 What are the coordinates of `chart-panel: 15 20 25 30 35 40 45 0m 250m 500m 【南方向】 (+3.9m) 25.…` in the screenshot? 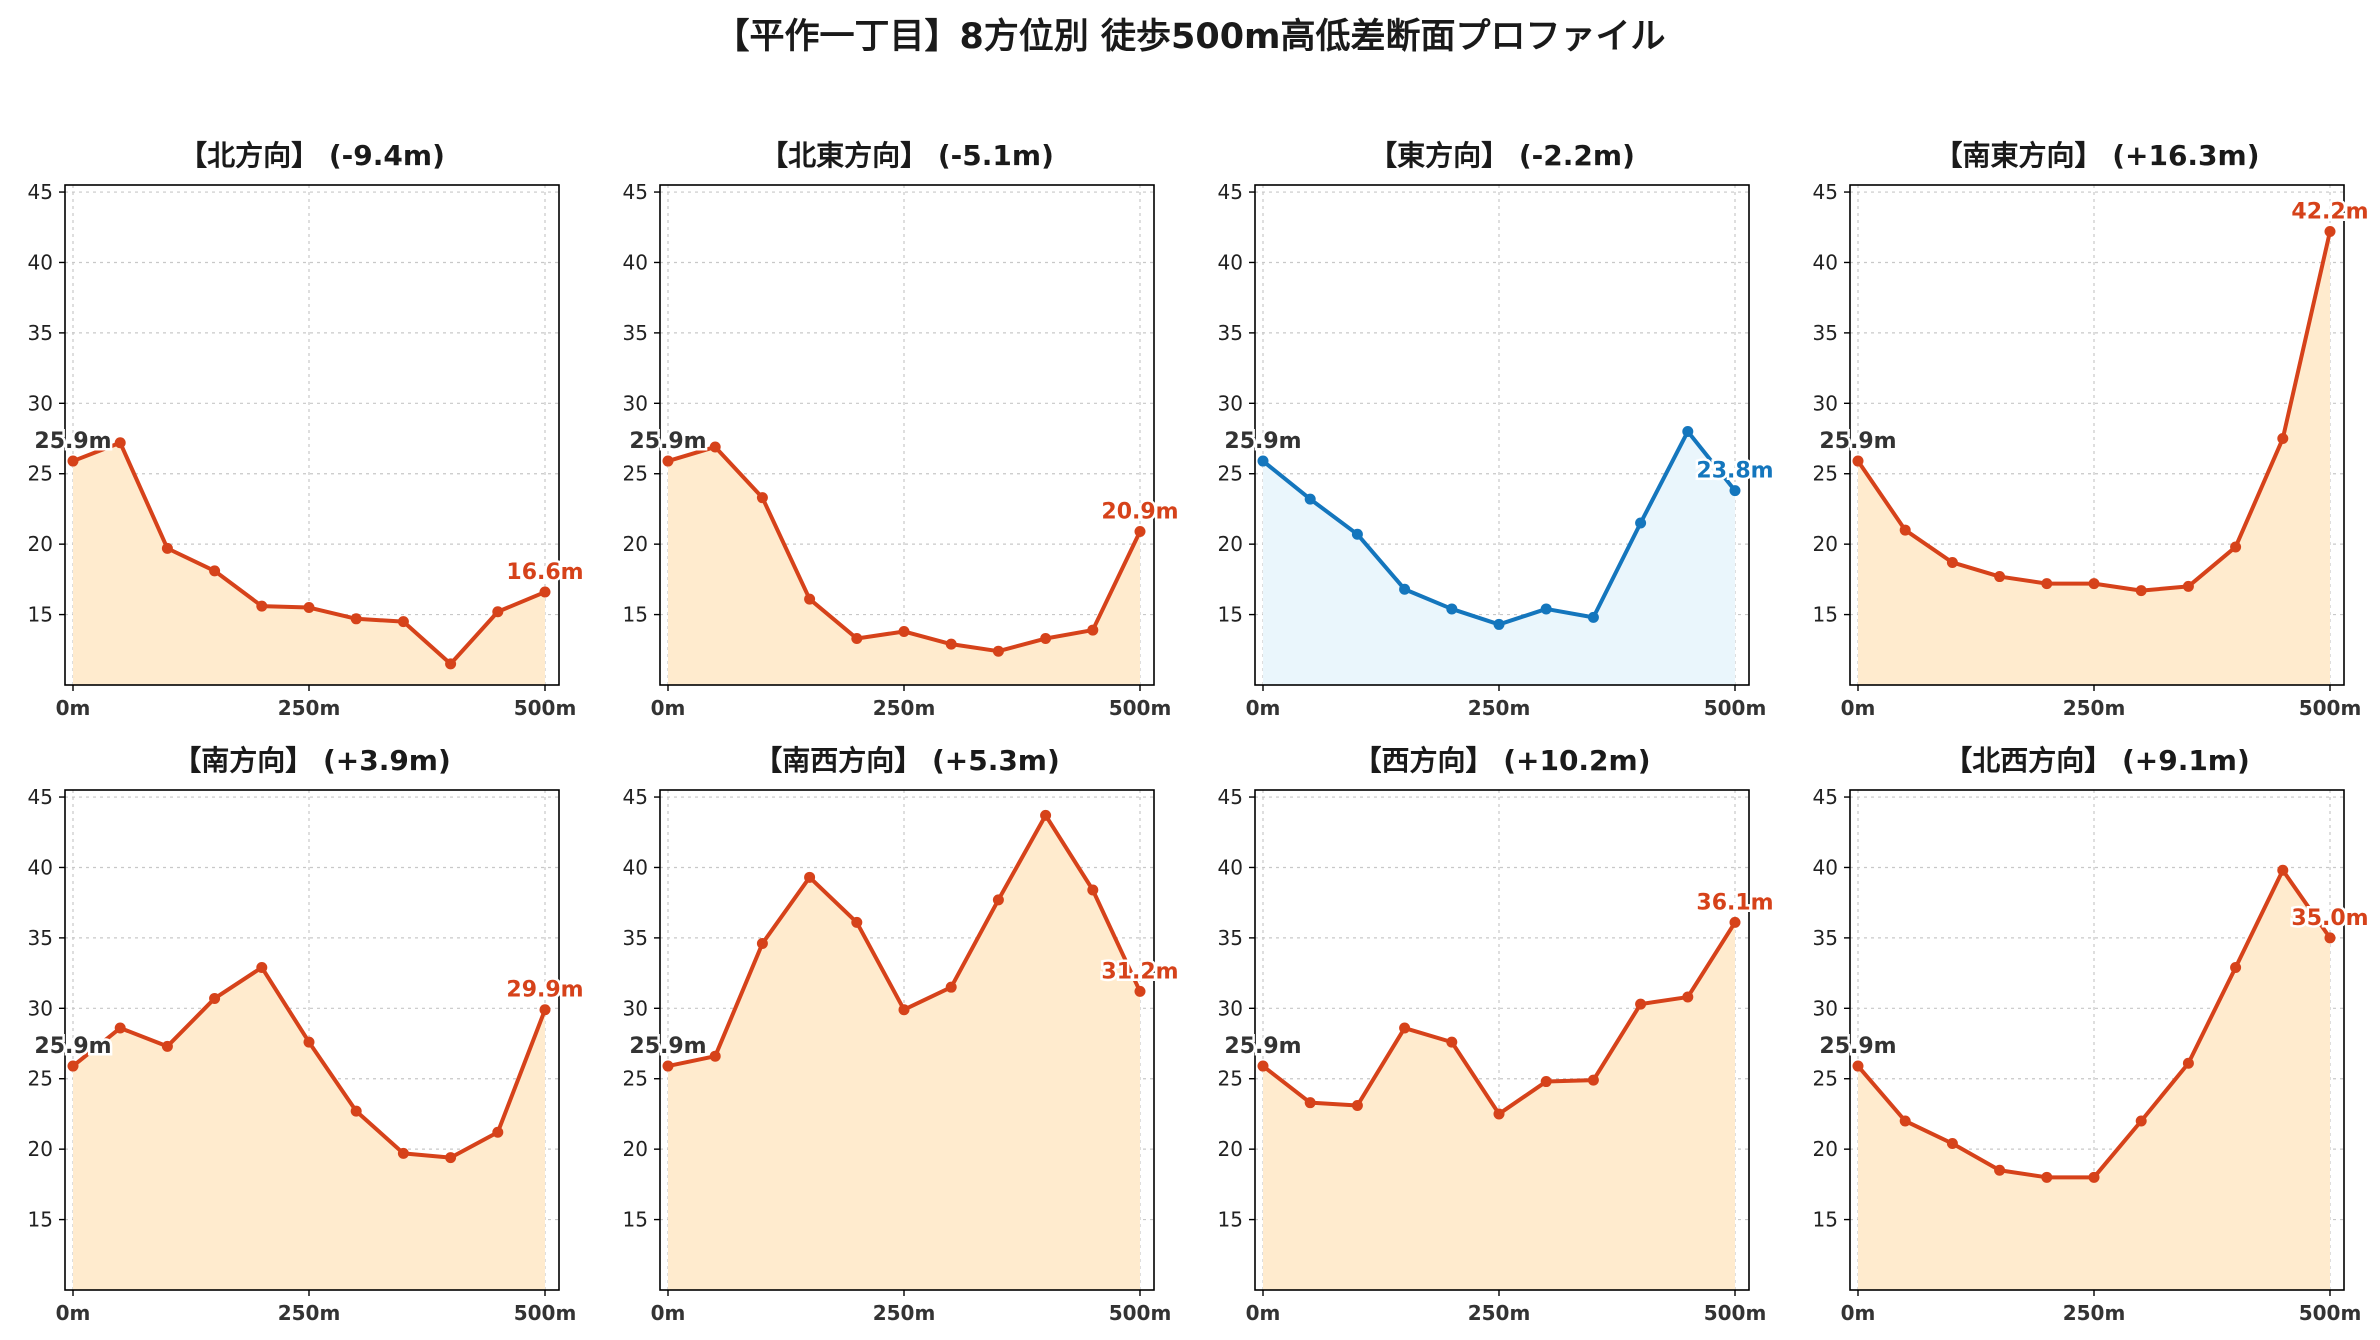 It's located at (307, 1034).